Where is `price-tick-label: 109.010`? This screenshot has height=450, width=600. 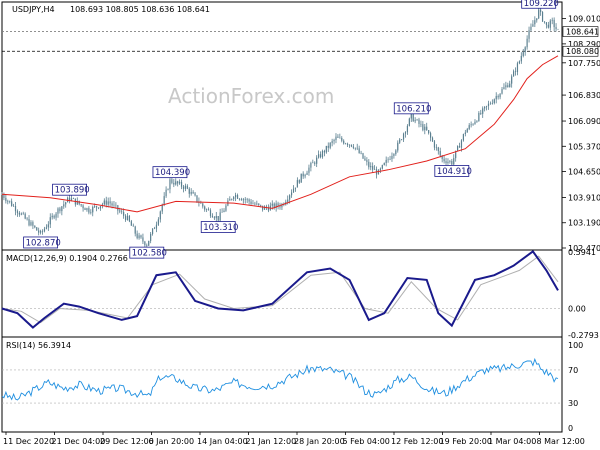
price-tick-label: 109.010 is located at coordinates (584, 19).